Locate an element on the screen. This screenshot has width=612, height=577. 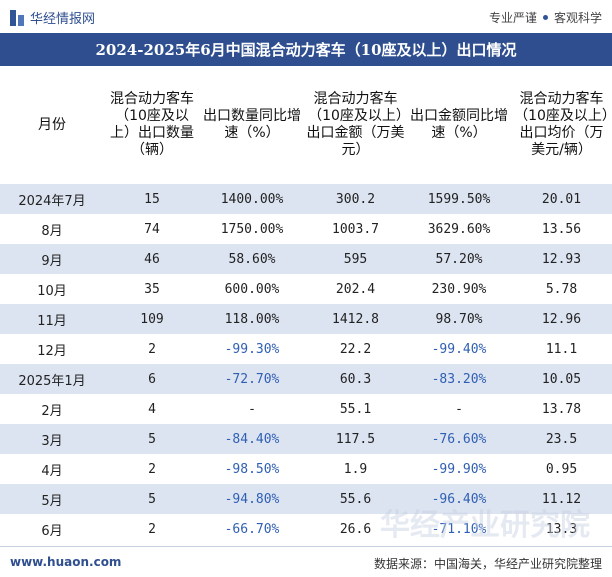
table-row: 9月 46 58.60% 595 57.20% 12.93 is located at coordinates (306, 259).